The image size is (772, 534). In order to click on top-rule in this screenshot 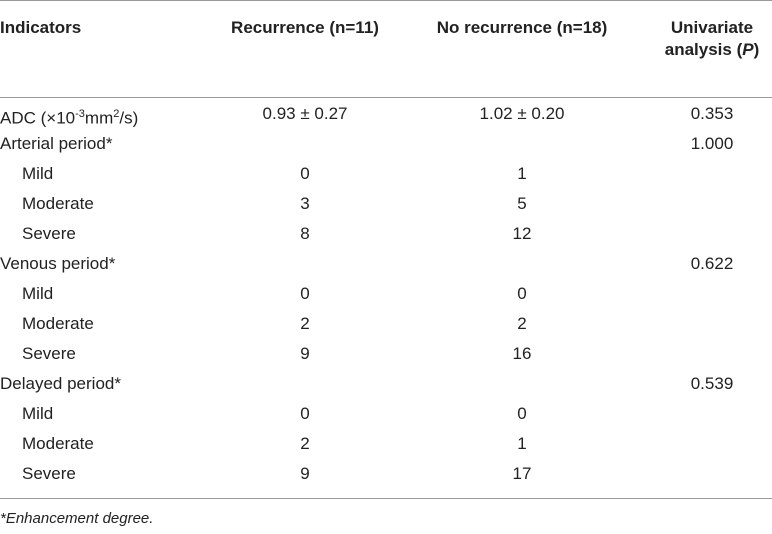, I will do `click(386, 0)`.